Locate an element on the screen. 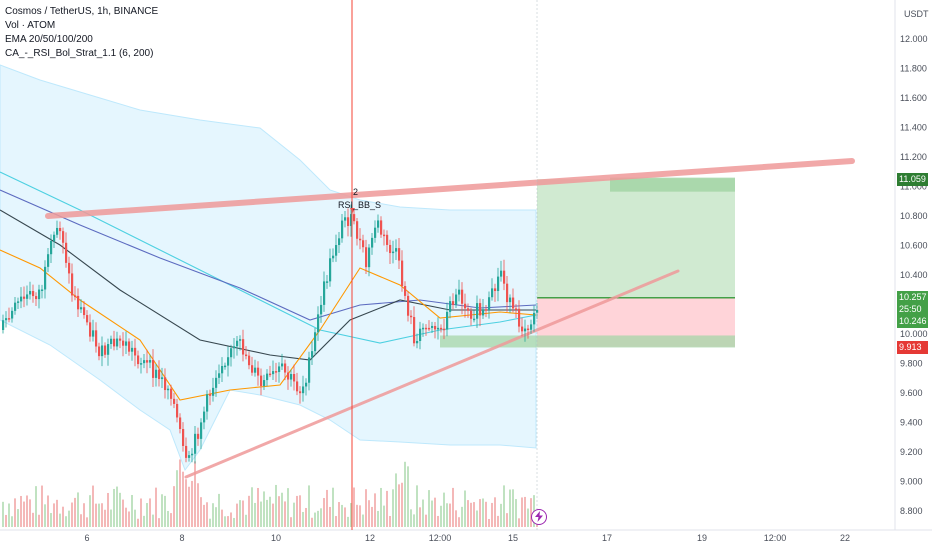 The width and height of the screenshot is (932, 550). price-axis-tick: 11.800 is located at coordinates (913, 69).